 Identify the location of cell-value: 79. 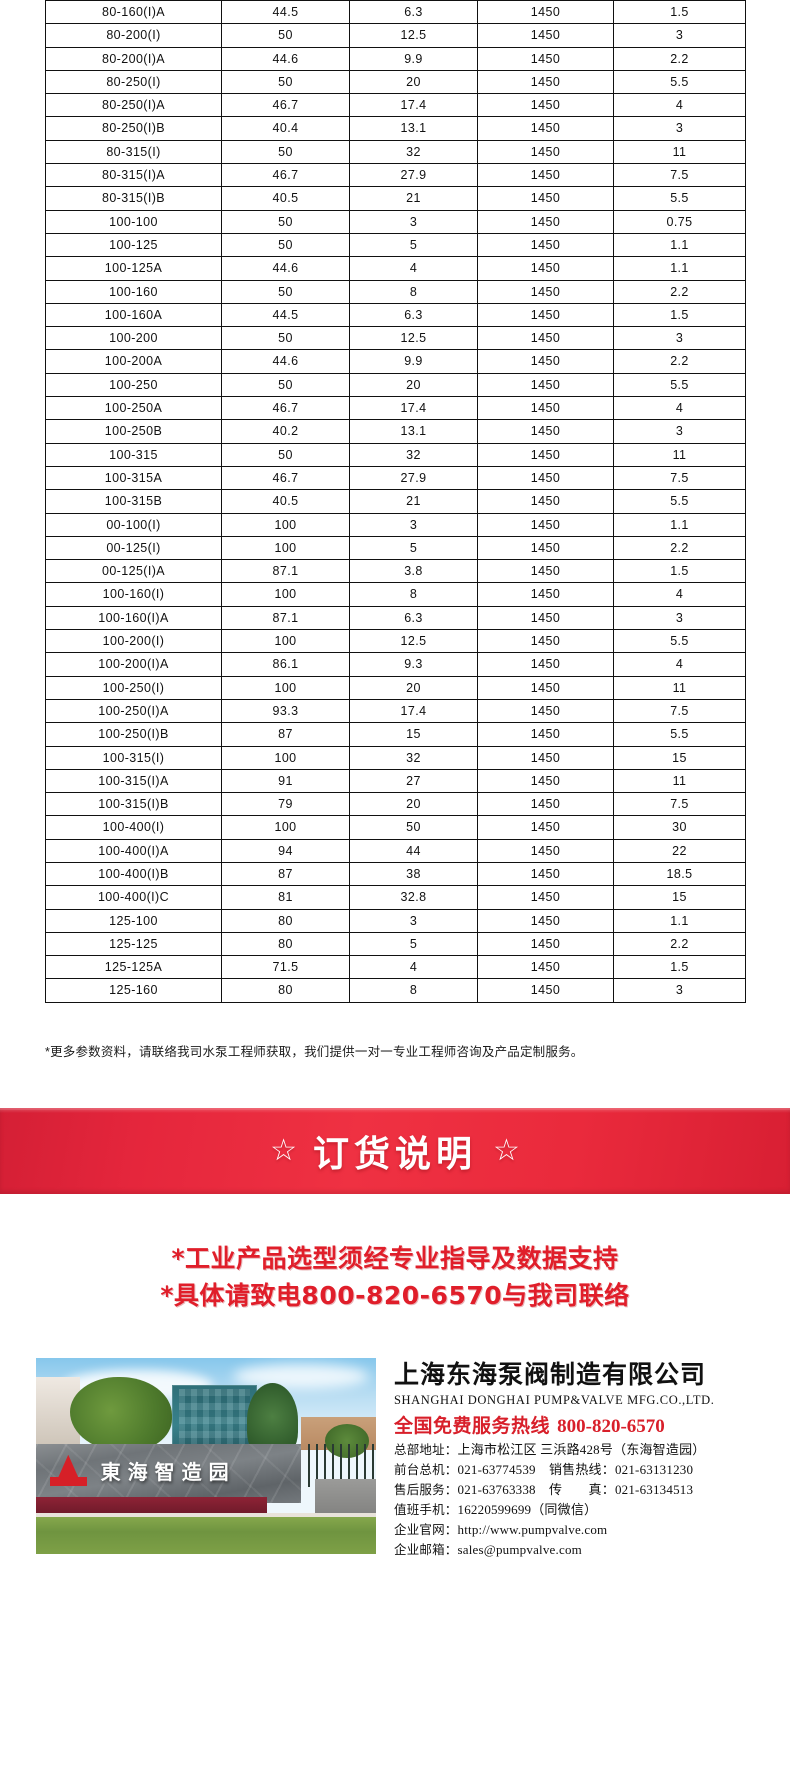
(285, 804).